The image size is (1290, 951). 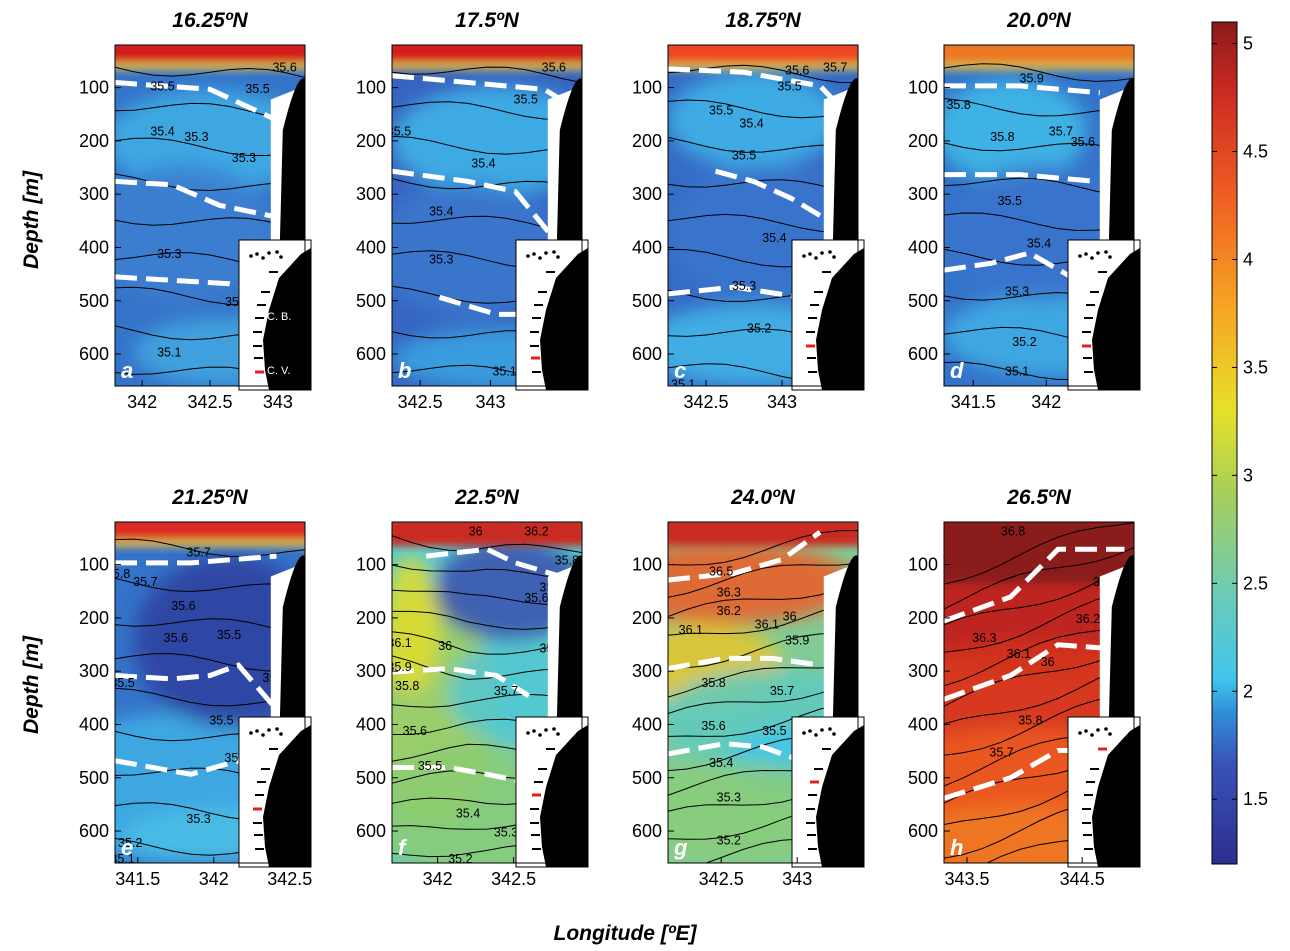 What do you see at coordinates (1224, 443) in the screenshot?
I see `colorbar-gradient` at bounding box center [1224, 443].